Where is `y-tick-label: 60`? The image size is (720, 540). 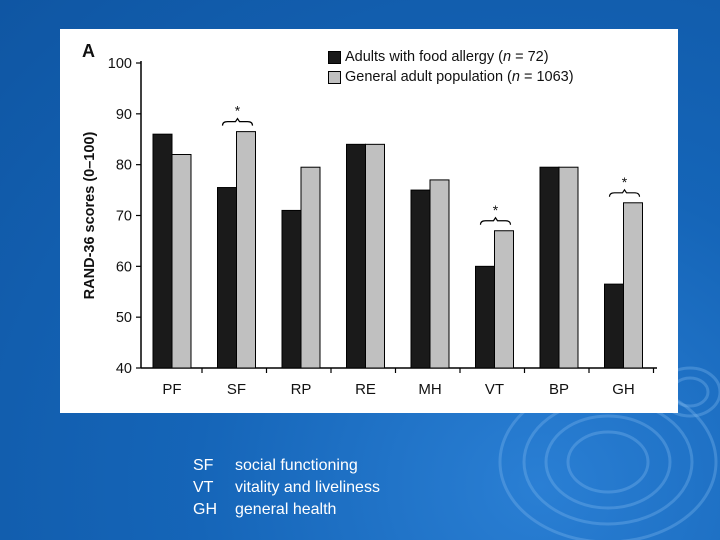
y-tick-label: 60 is located at coordinates (124, 267).